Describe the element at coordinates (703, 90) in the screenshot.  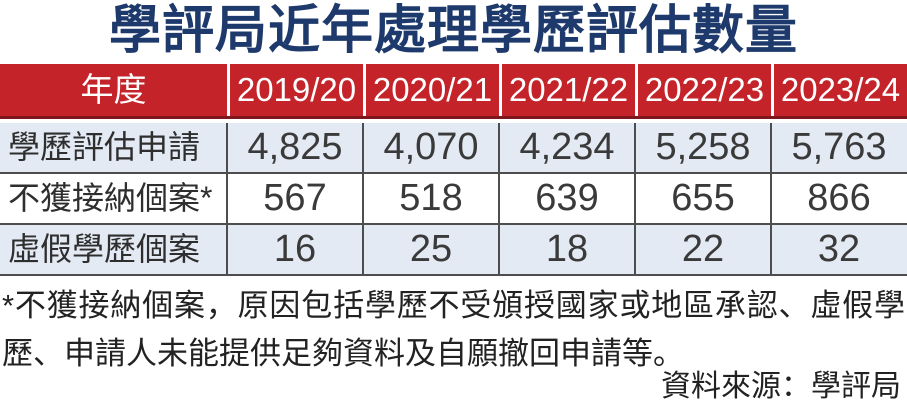
I see `header-cell-2022-23: 2022/23` at that location.